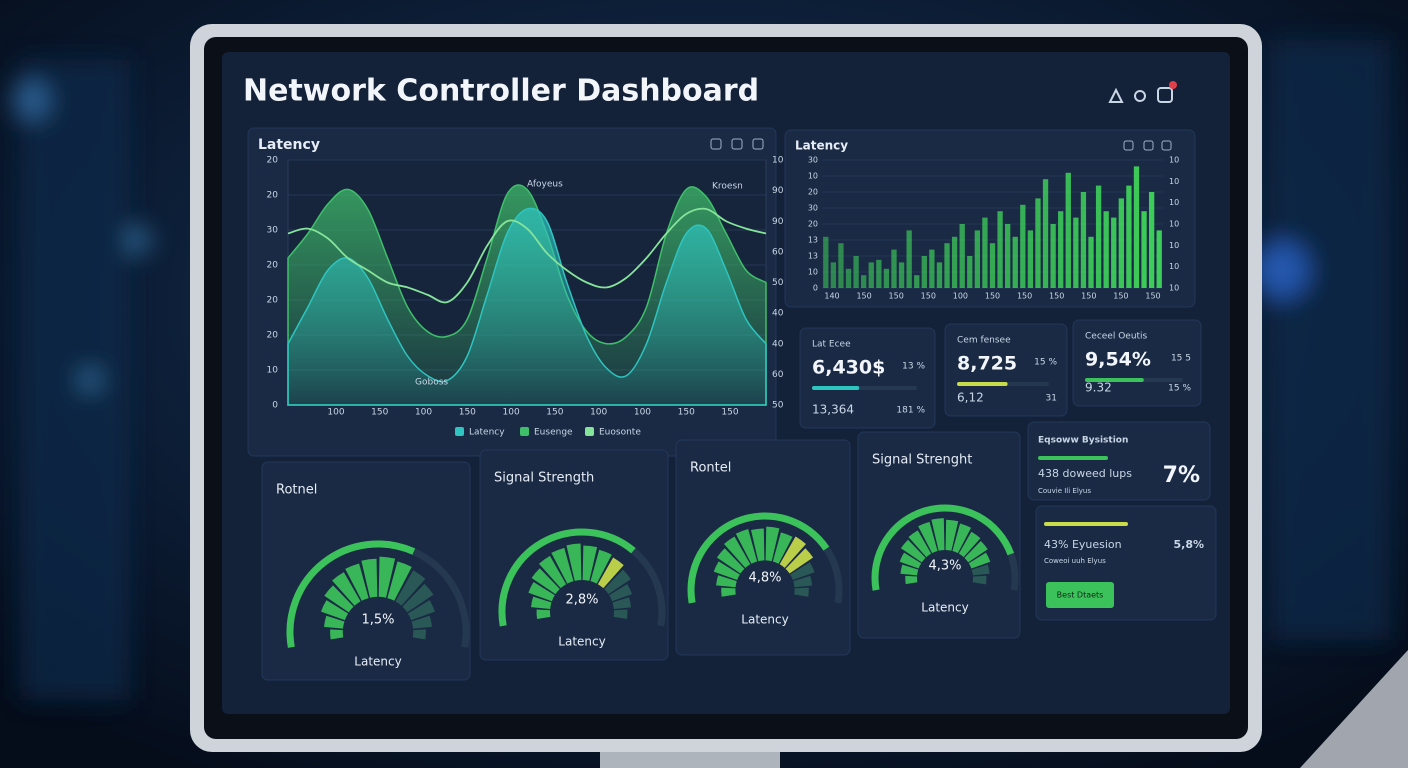  Describe the element at coordinates (710, 468) in the screenshot. I see `gauge-title: Rontel` at that location.